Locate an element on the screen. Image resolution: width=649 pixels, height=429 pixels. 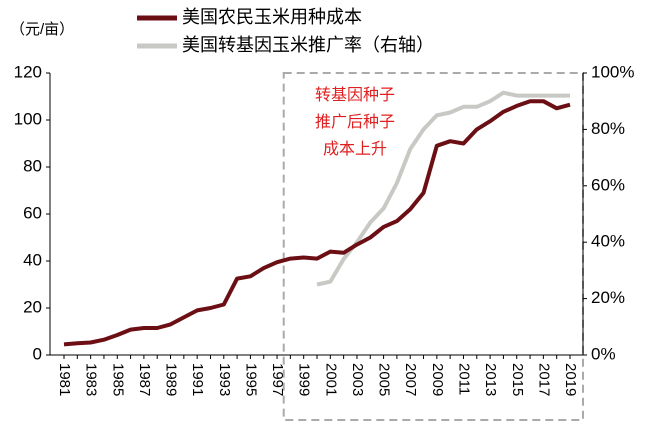
y-tick-label: 0 is located at coordinates (37, 353).